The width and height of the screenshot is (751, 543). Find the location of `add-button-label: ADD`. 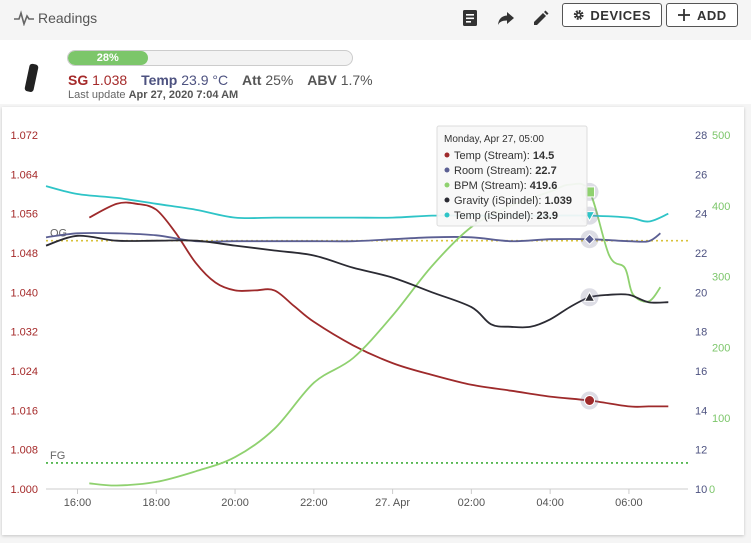

add-button-label: ADD is located at coordinates (712, 15).